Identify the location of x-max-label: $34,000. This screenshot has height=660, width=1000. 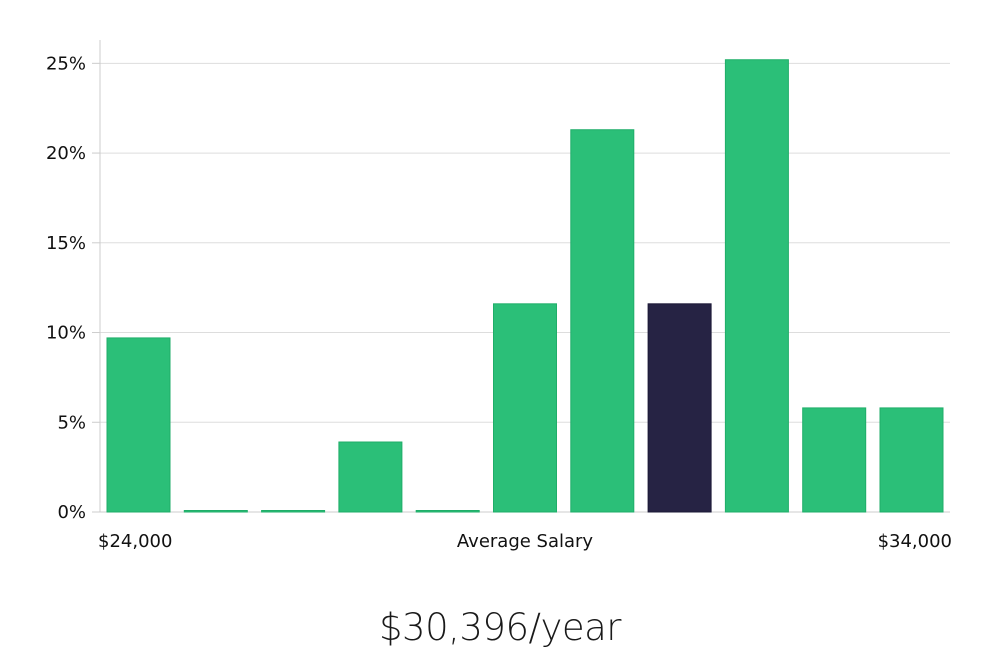
(915, 541).